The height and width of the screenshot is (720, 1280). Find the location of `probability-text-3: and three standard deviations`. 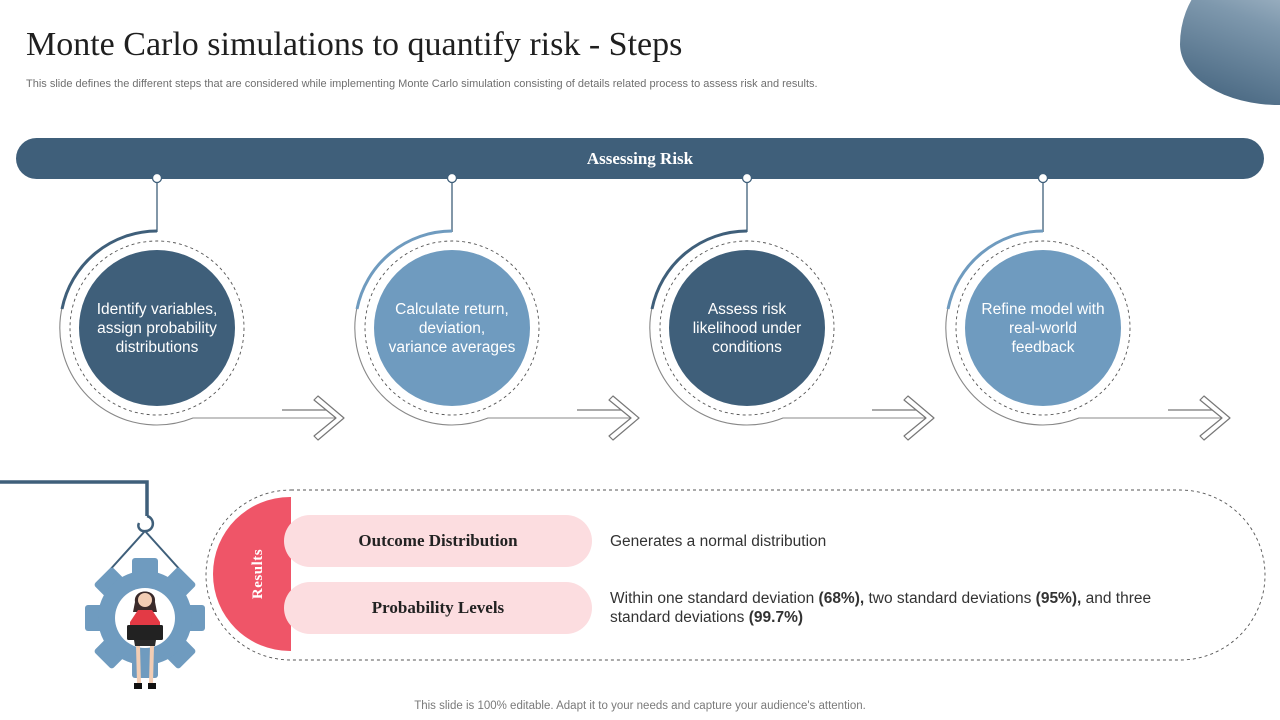

probability-text-3: and three standard deviations is located at coordinates (881, 608).